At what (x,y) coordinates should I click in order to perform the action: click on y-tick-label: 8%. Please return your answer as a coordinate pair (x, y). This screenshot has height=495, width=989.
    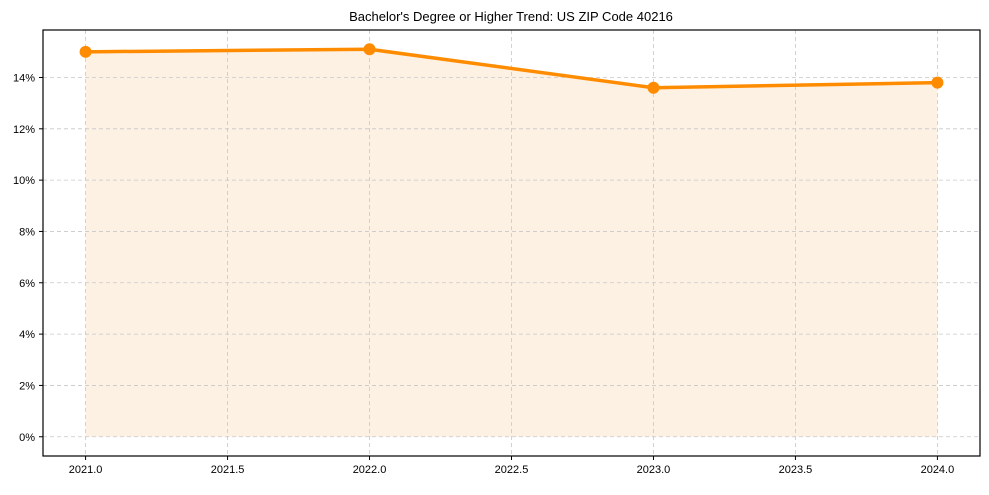
    Looking at the image, I should click on (27, 232).